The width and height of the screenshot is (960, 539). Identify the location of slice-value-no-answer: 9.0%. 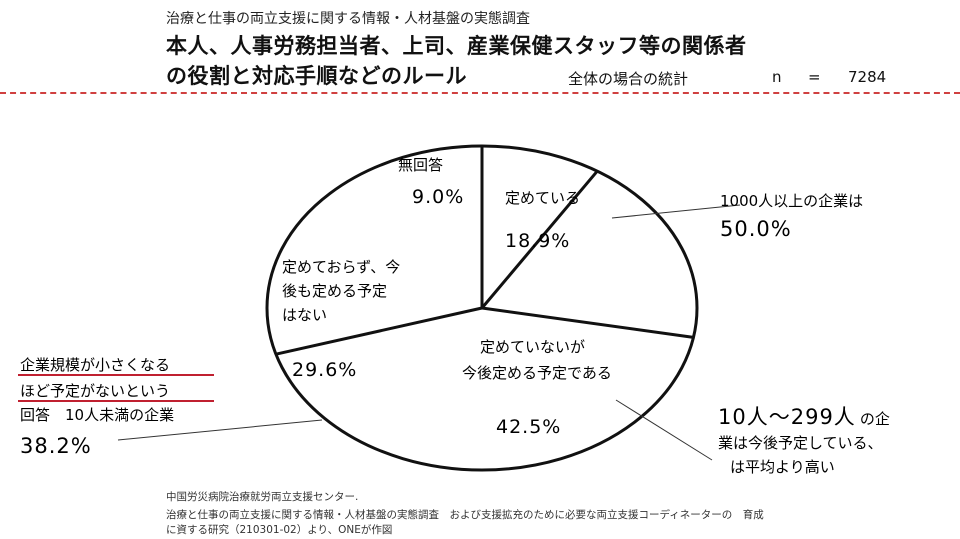
(438, 197).